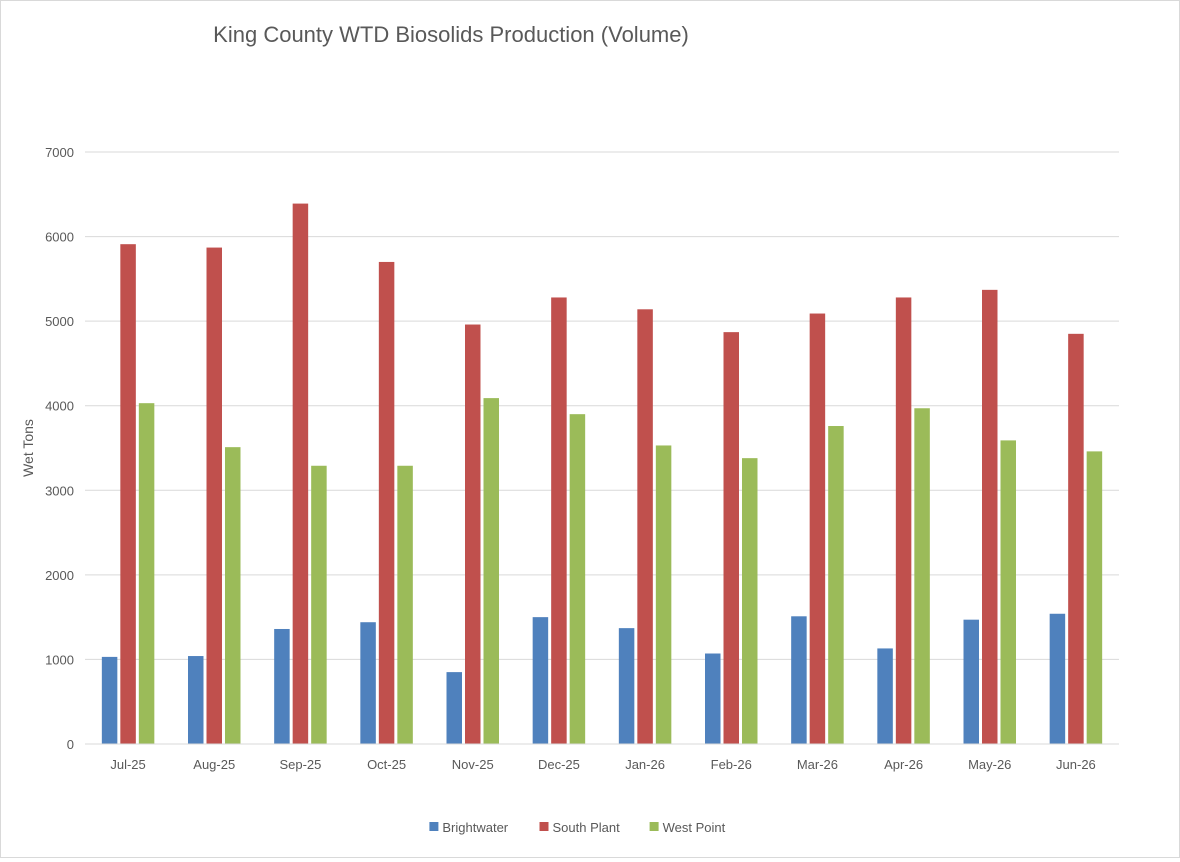 Image resolution: width=1180 pixels, height=862 pixels. I want to click on legend-item-west-point: West Point, so click(687, 827).